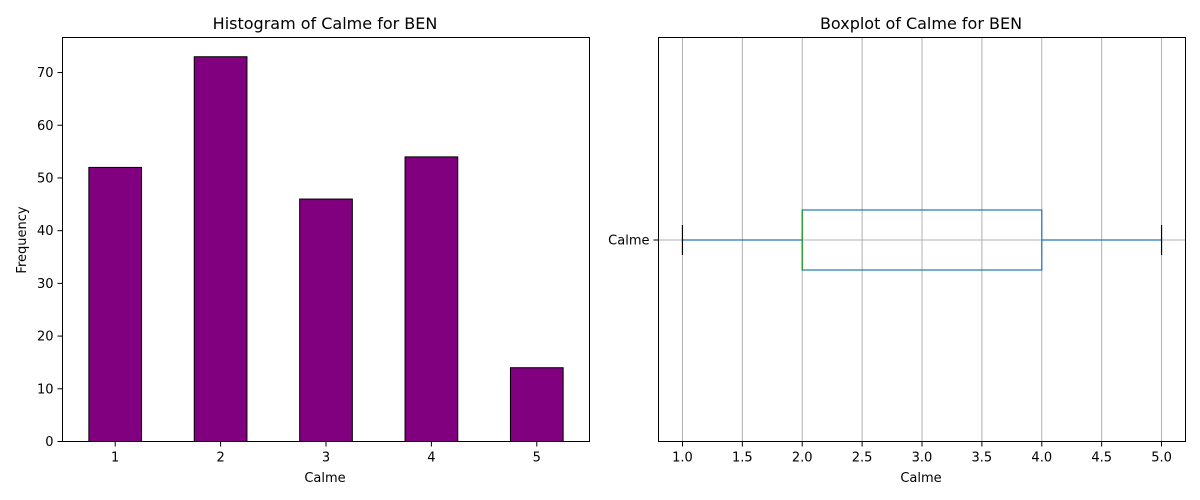 Image resolution: width=1200 pixels, height=500 pixels. Describe the element at coordinates (1161, 458) in the screenshot. I see `boxplot-x-tick-label: 5.0` at that location.